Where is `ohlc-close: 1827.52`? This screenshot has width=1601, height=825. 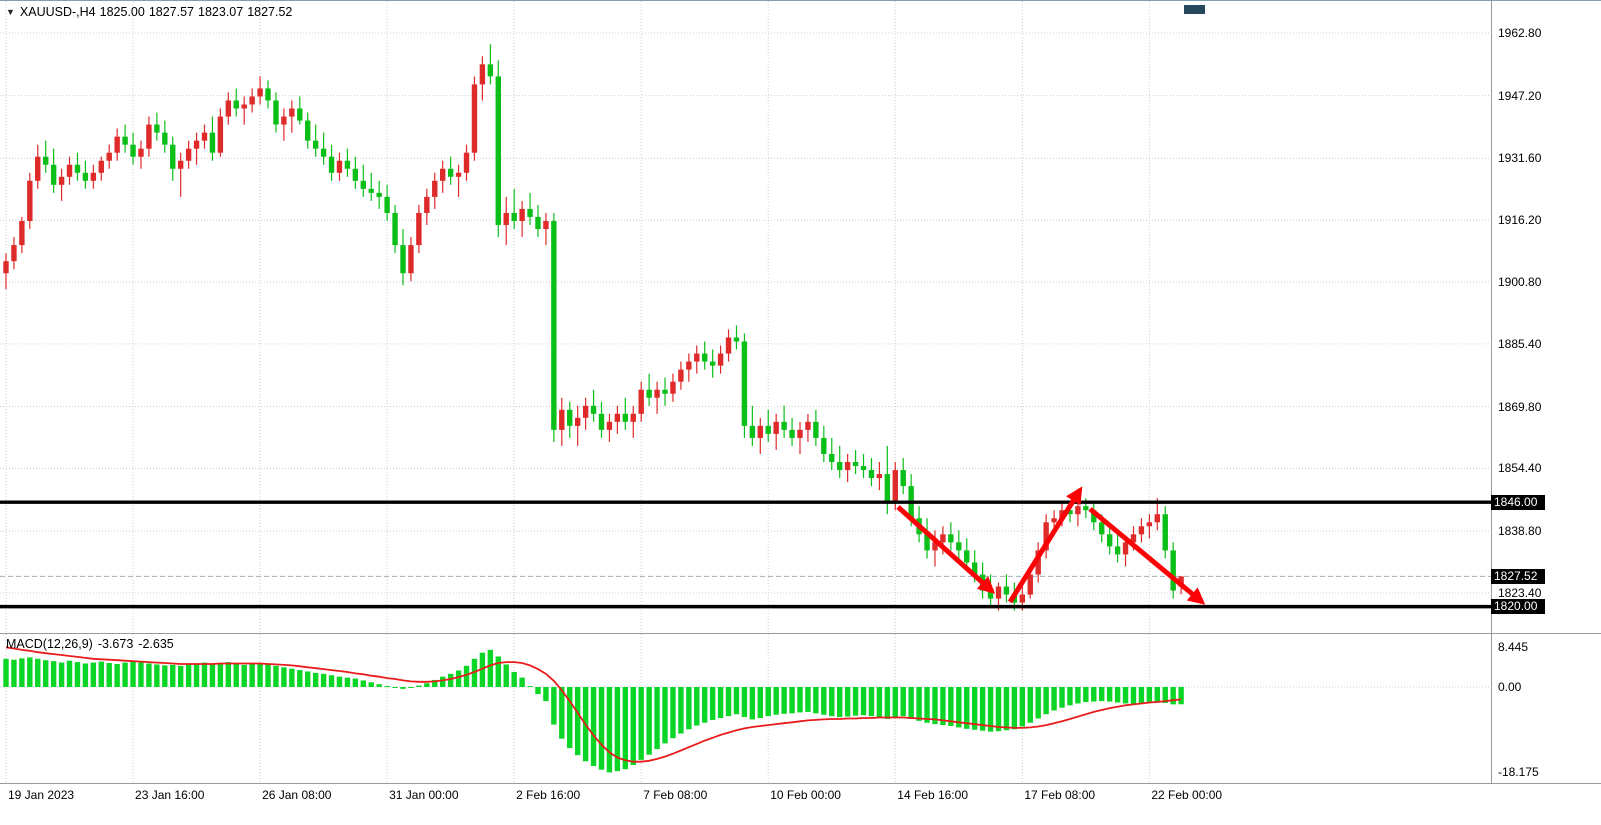 ohlc-close: 1827.52 is located at coordinates (270, 12).